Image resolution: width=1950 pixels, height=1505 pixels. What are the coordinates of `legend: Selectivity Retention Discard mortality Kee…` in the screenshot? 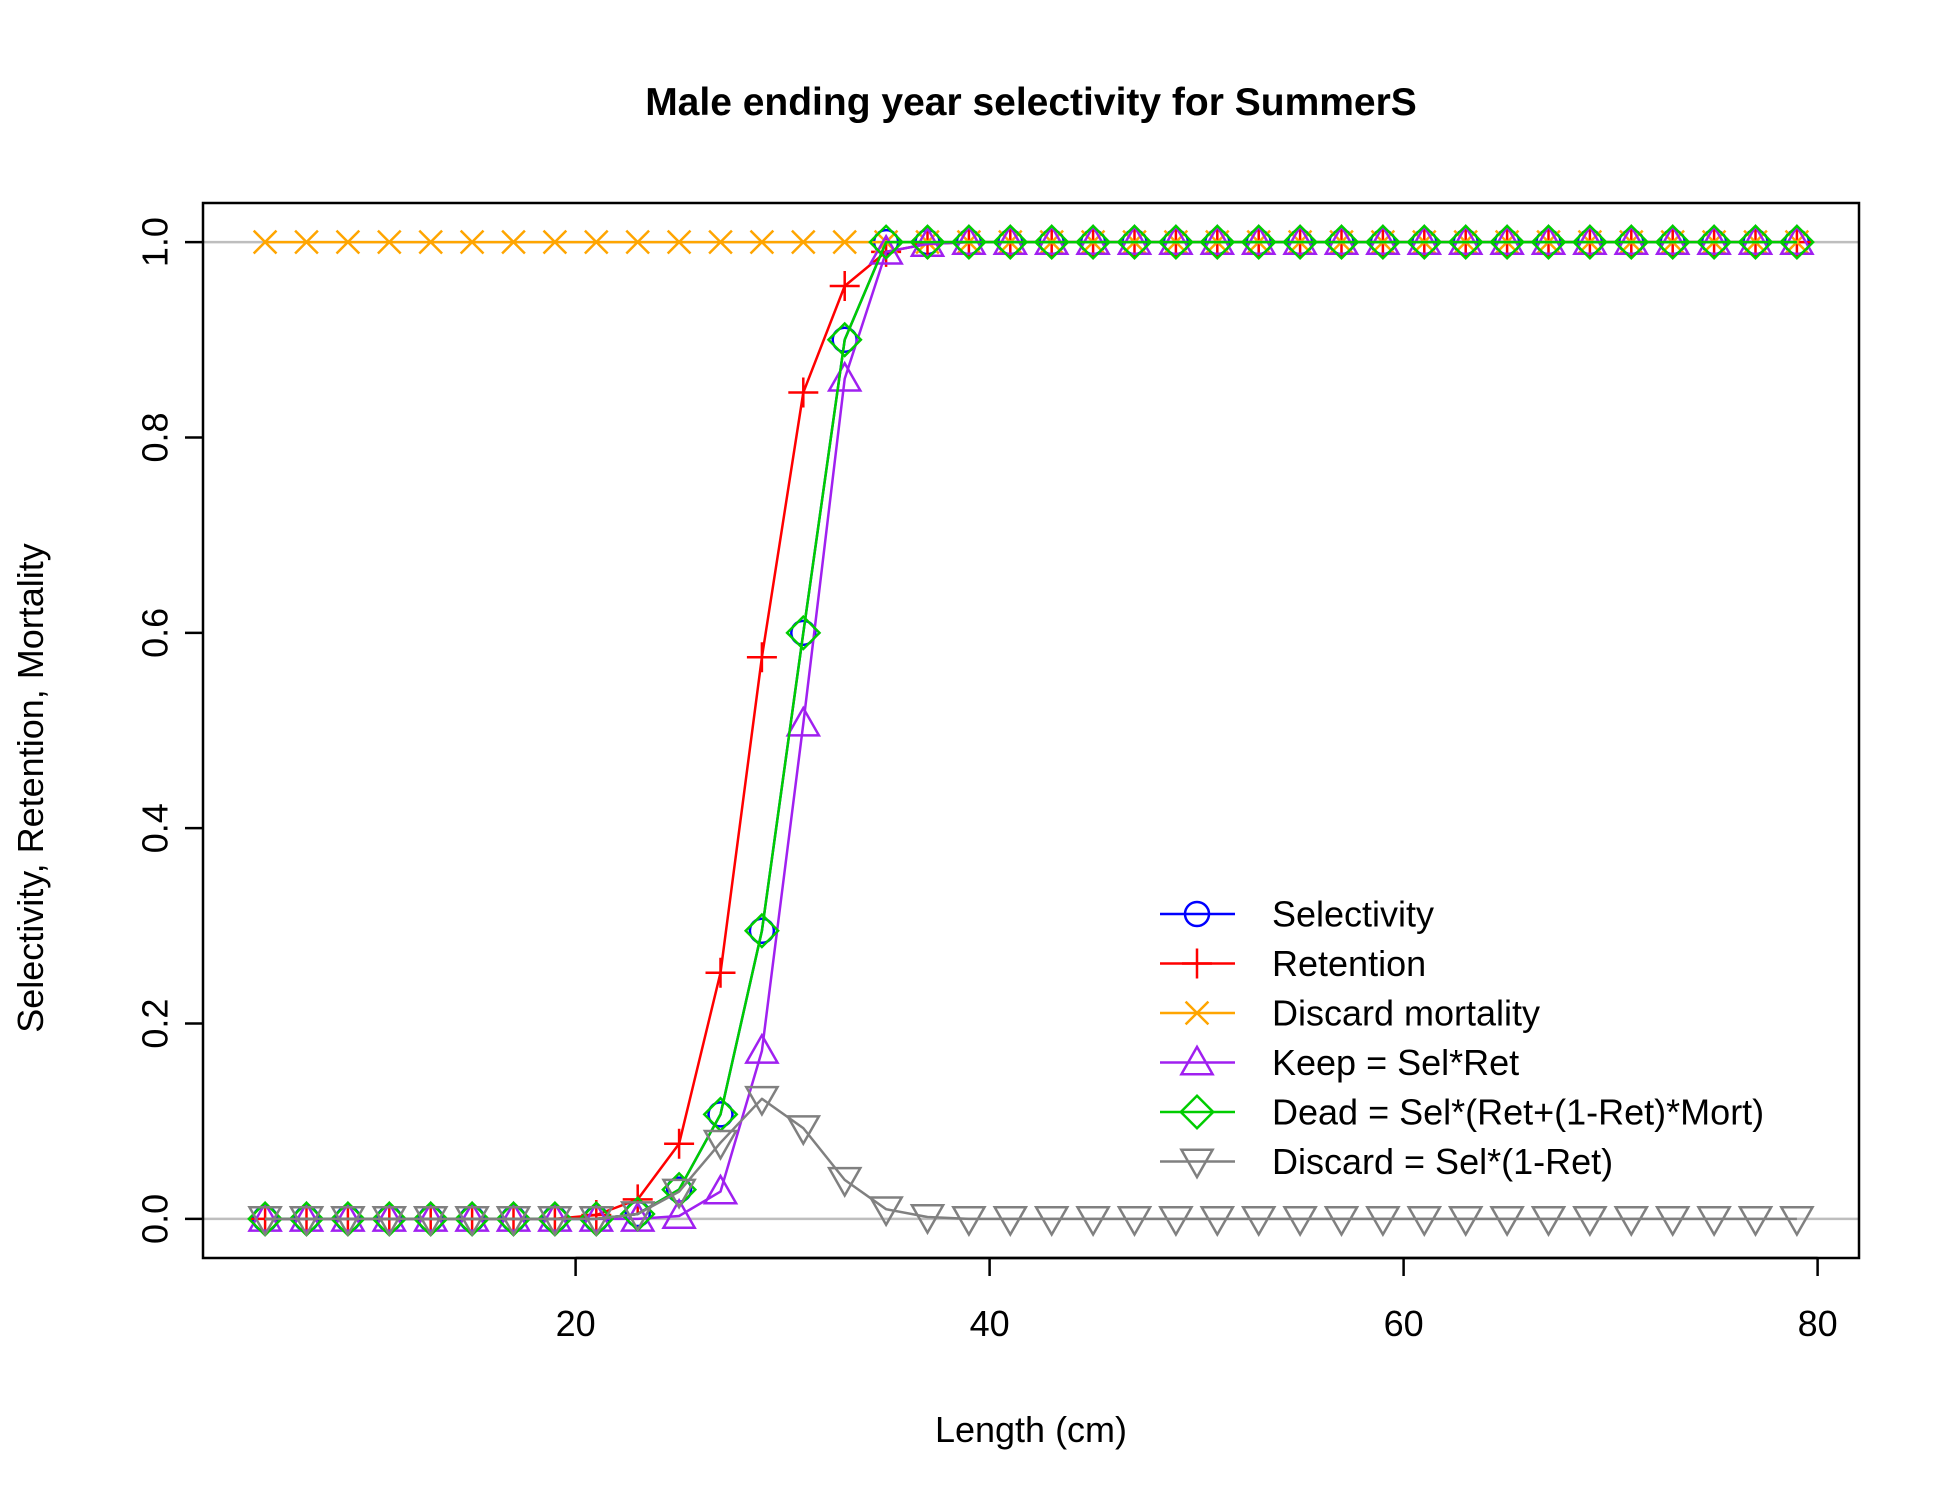 It's located at (1462, 1038).